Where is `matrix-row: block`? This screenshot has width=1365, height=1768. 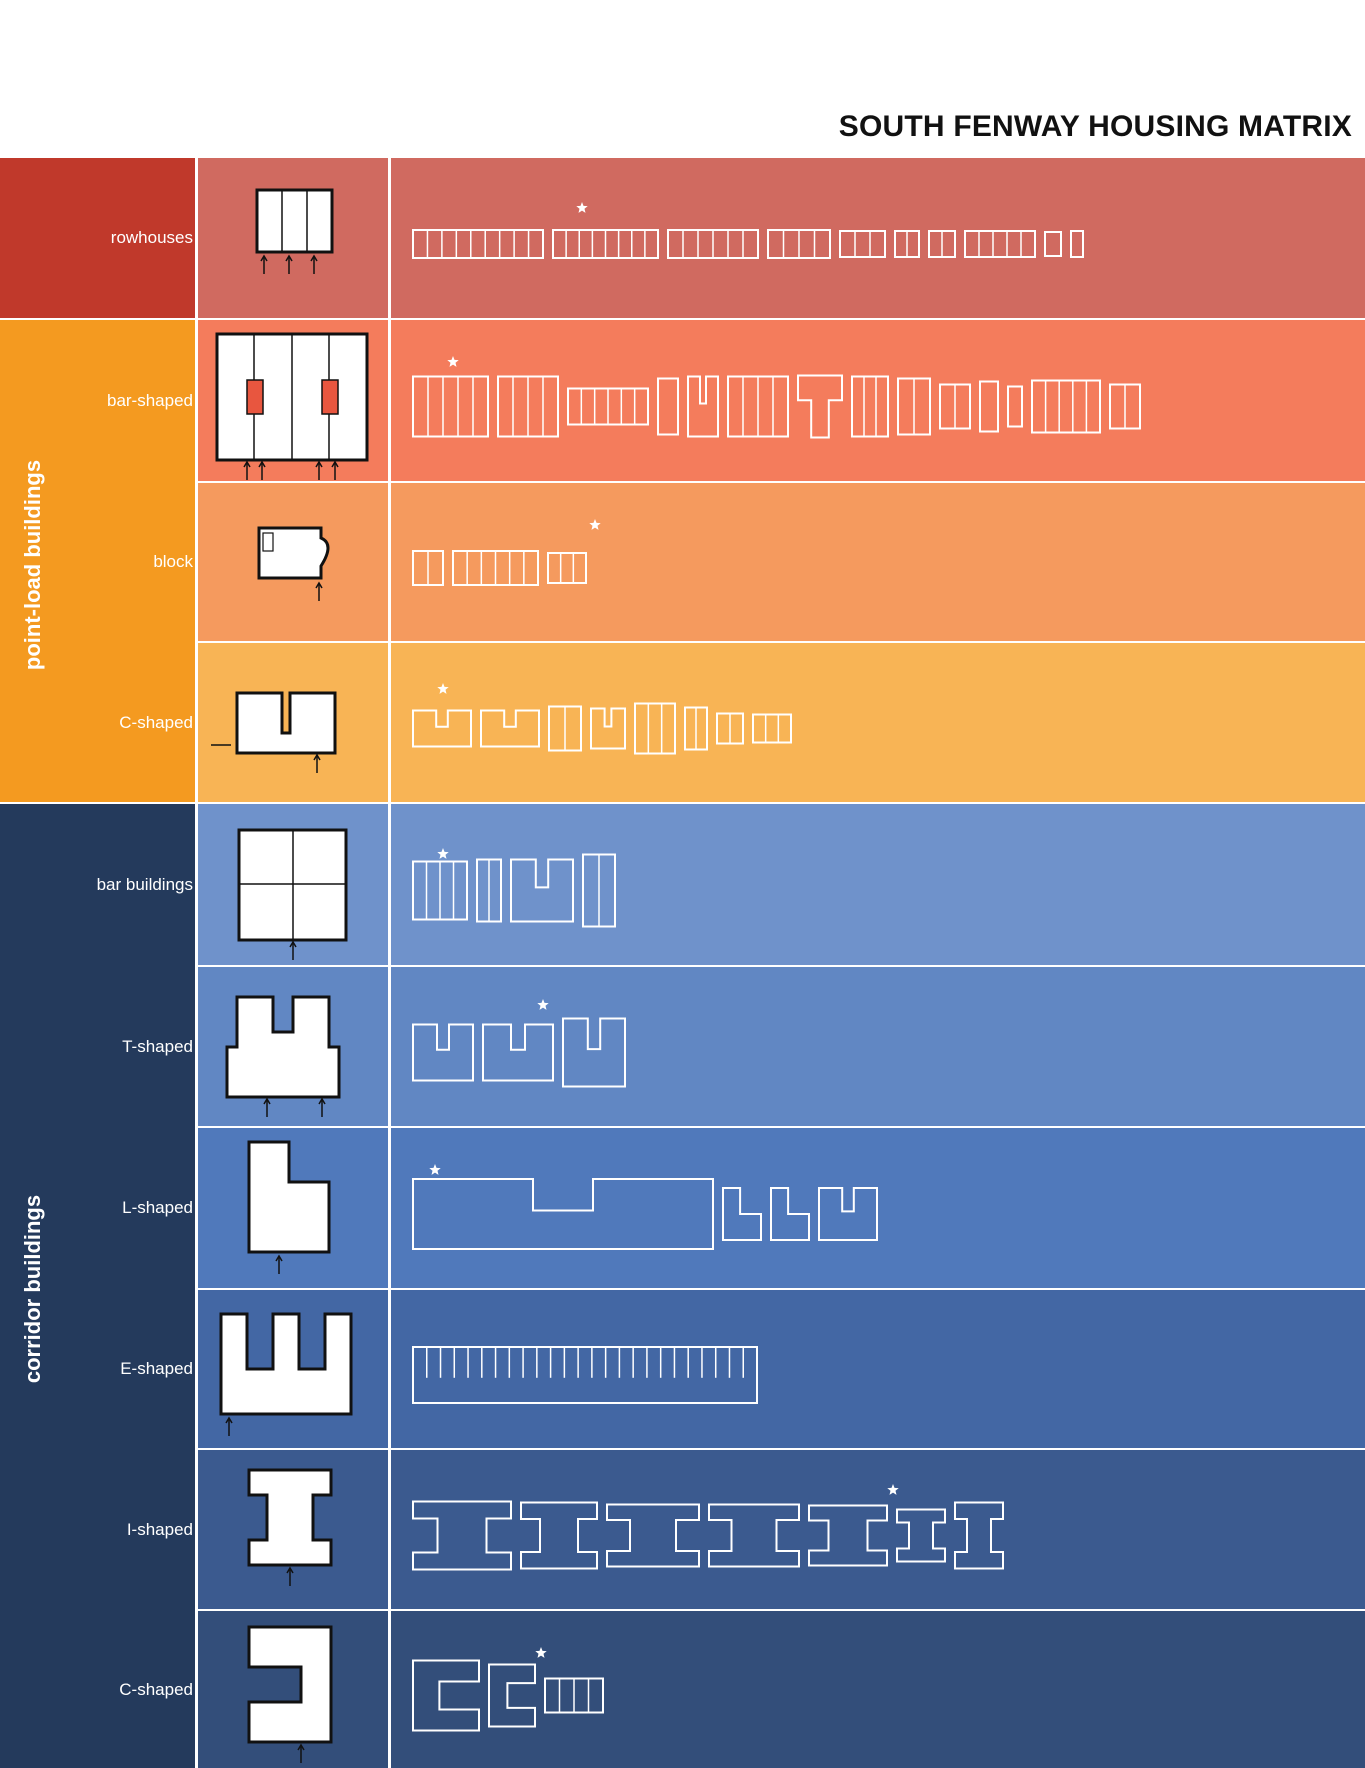 matrix-row: block is located at coordinates (682, 562).